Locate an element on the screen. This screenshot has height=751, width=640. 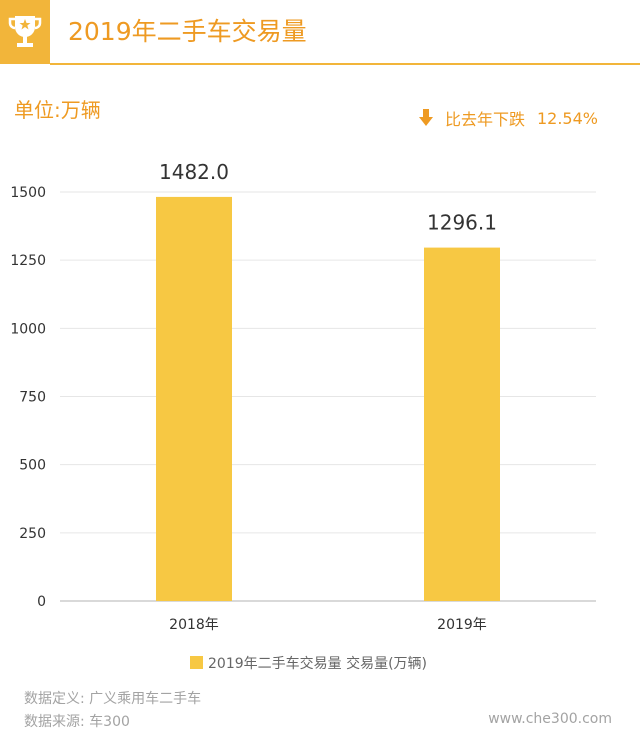
change-indicator: 比去年下跌 12.54% is located at coordinates (508, 118).